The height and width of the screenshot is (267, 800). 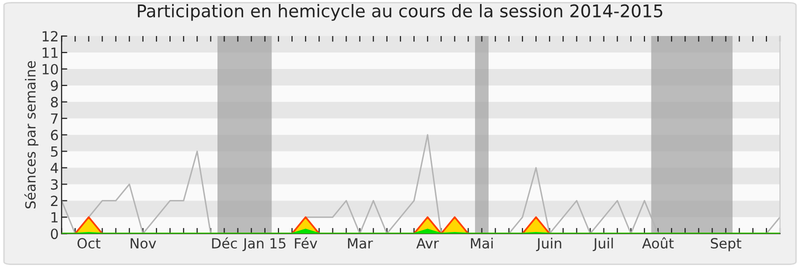 What do you see at coordinates (54, 85) in the screenshot?
I see `y-tick-label: 9` at bounding box center [54, 85].